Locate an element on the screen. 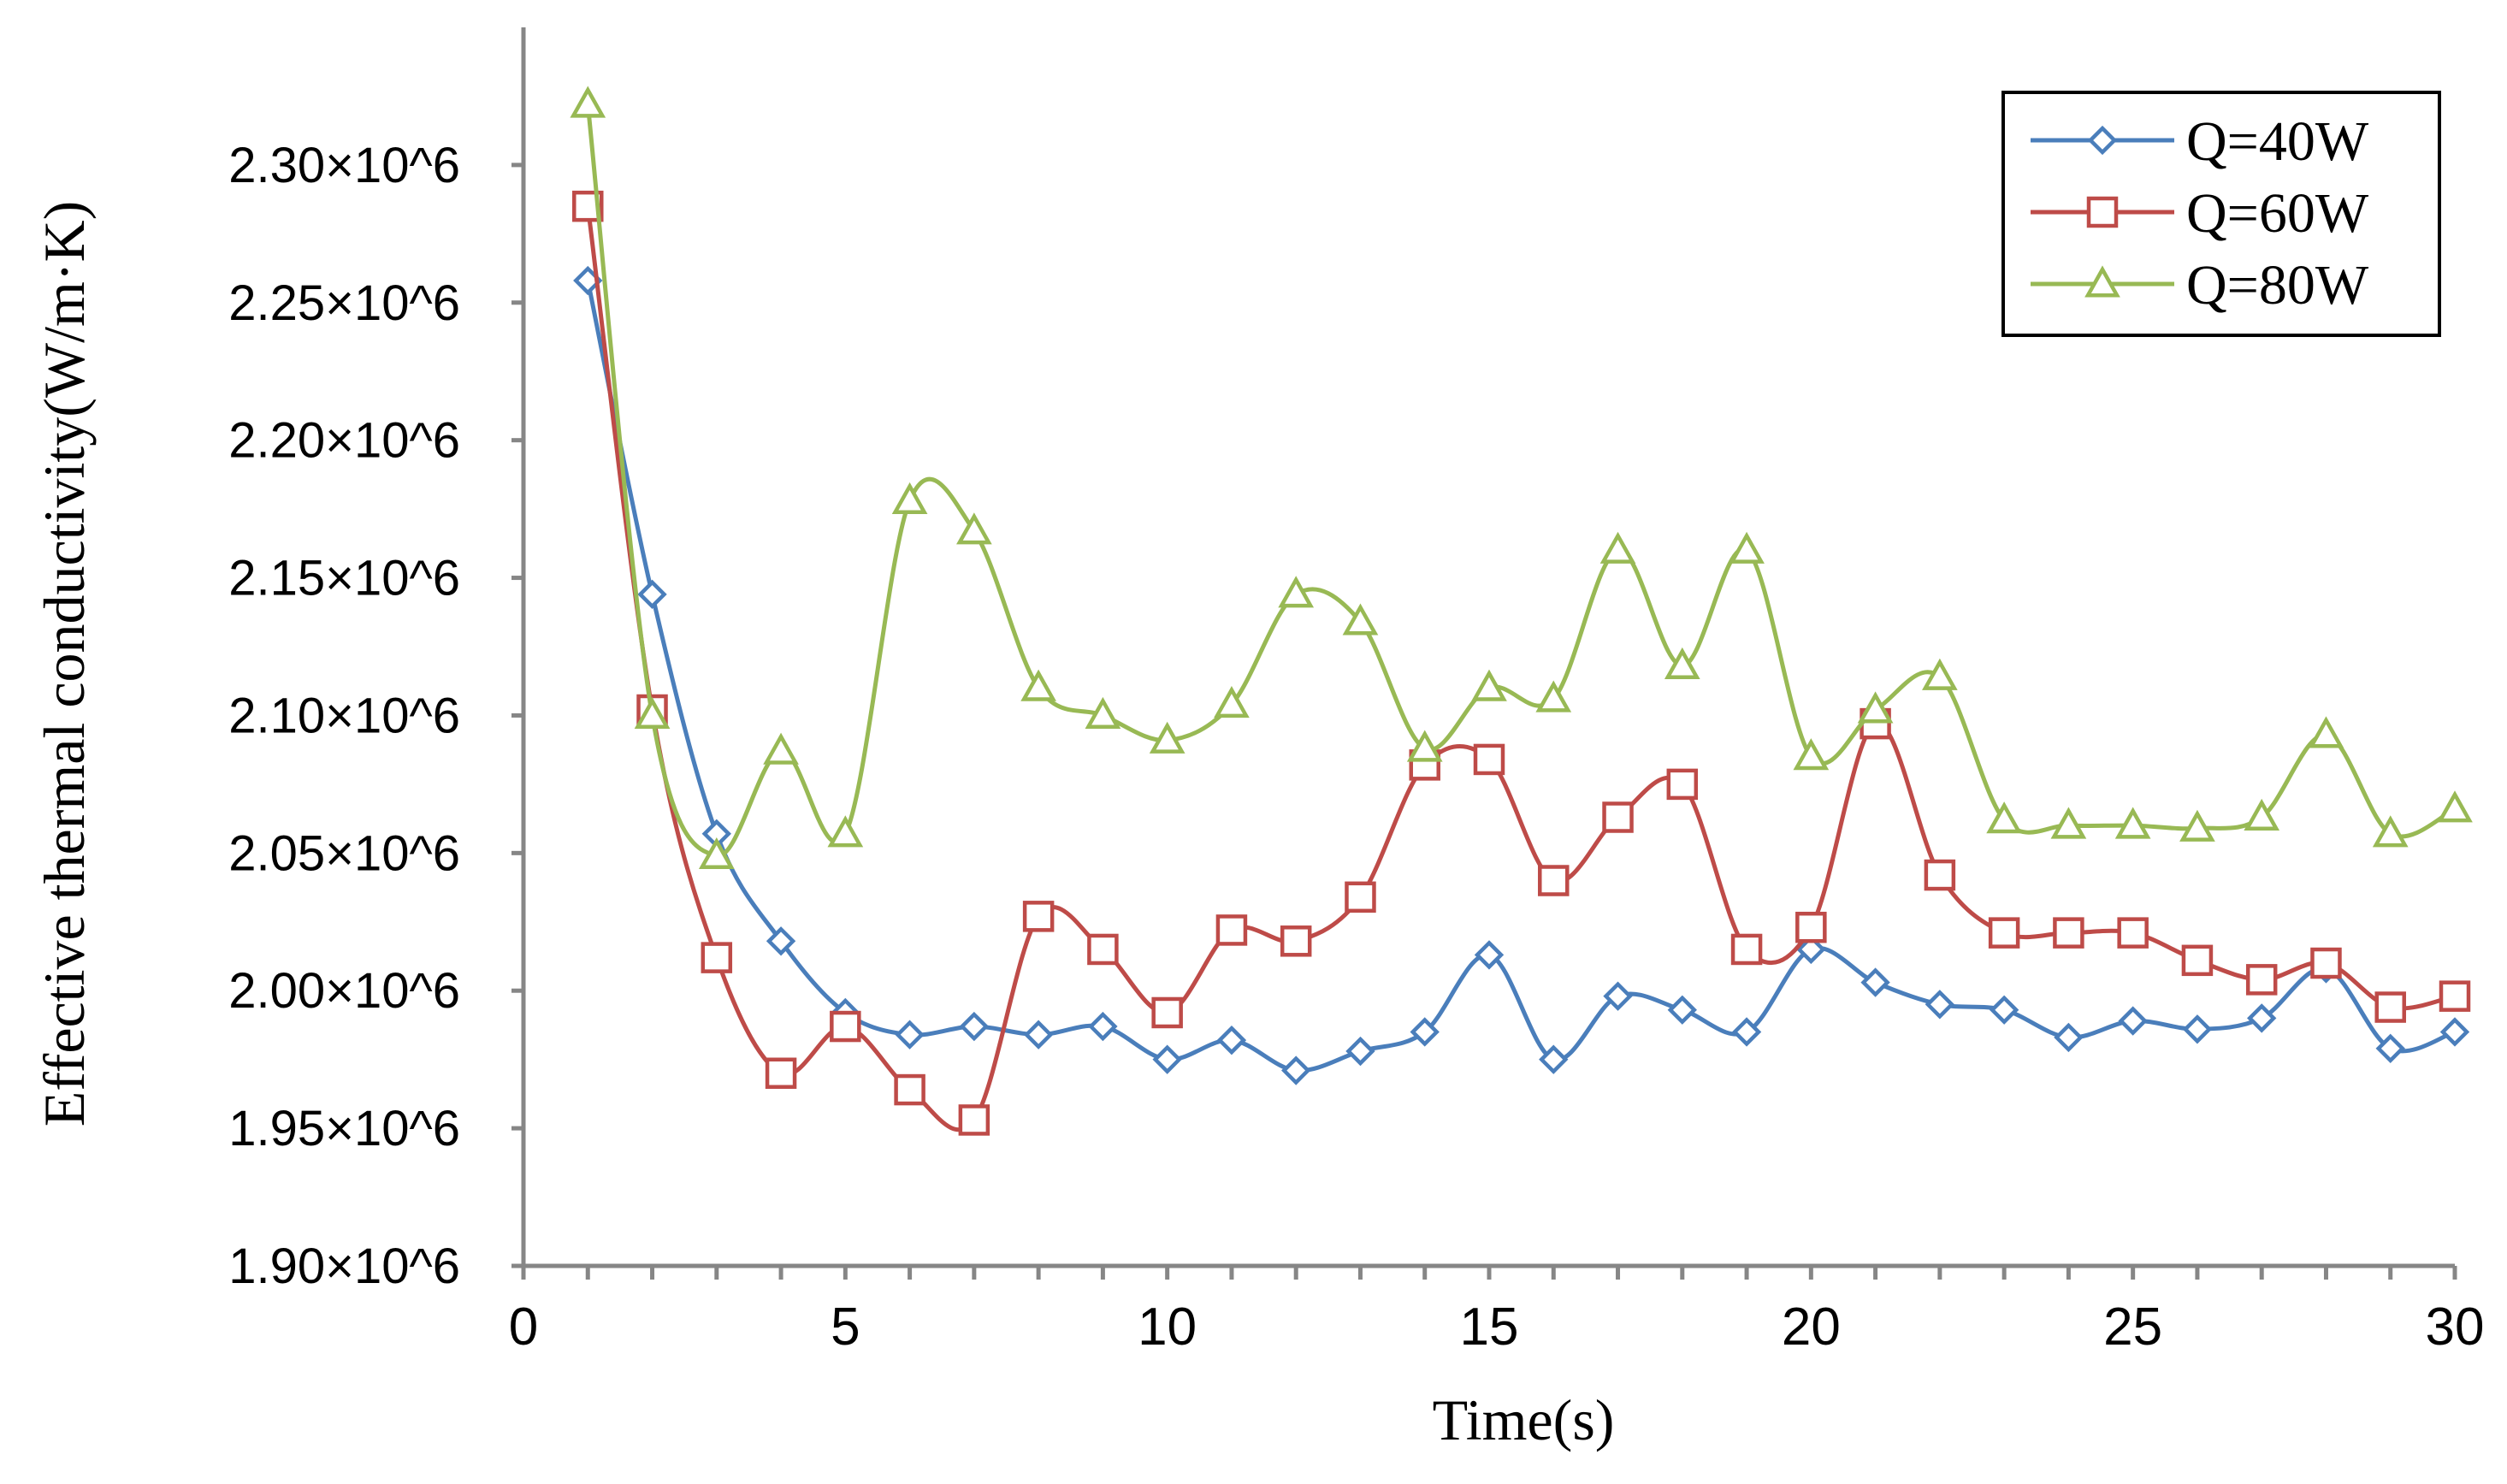 This screenshot has width=2507, height=1484. x-tick-label: 15 is located at coordinates (1489, 1327).